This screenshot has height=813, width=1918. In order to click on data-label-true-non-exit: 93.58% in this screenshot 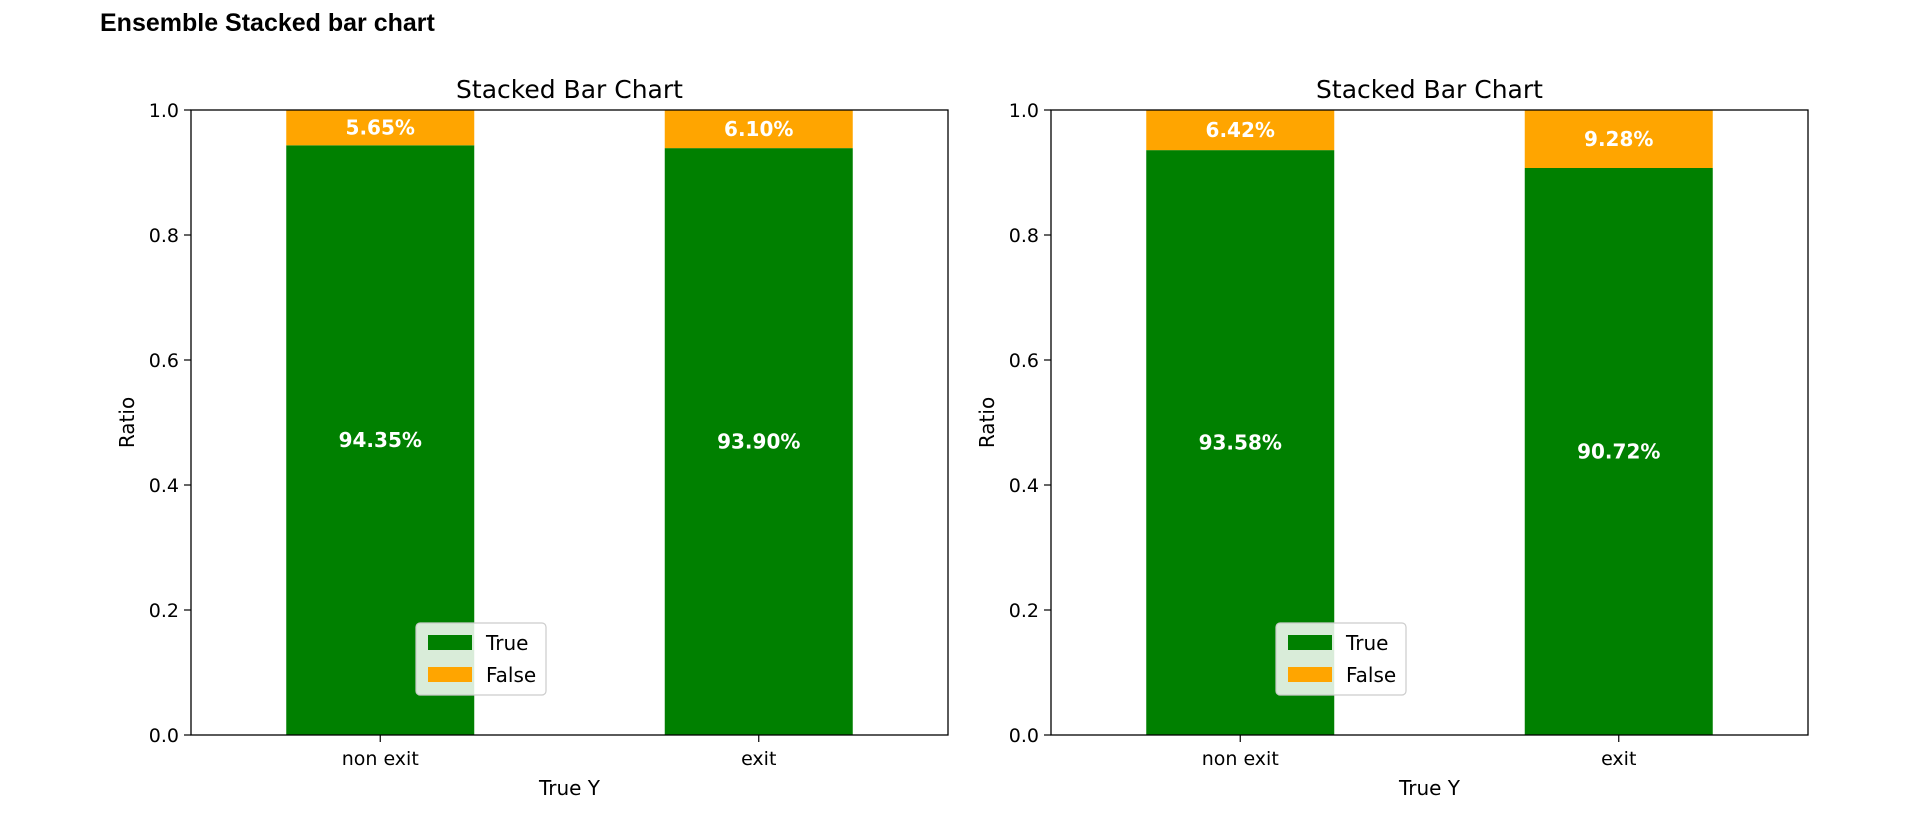, I will do `click(1240, 443)`.